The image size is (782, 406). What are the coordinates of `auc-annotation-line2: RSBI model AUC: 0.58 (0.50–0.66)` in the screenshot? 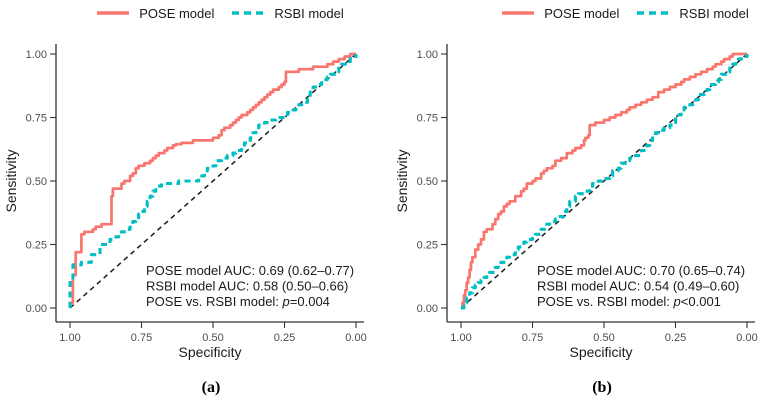 It's located at (247, 286).